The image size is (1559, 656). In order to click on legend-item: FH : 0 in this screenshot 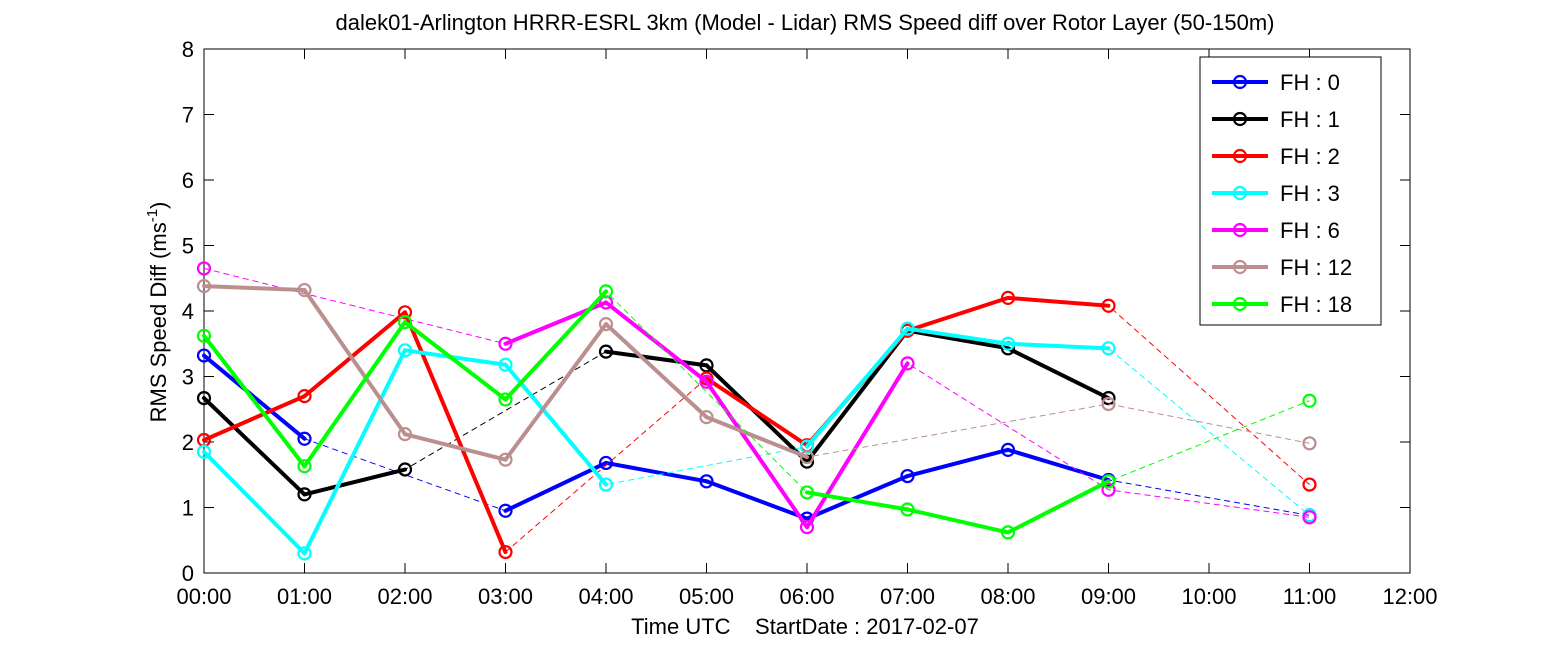, I will do `click(1276, 82)`.